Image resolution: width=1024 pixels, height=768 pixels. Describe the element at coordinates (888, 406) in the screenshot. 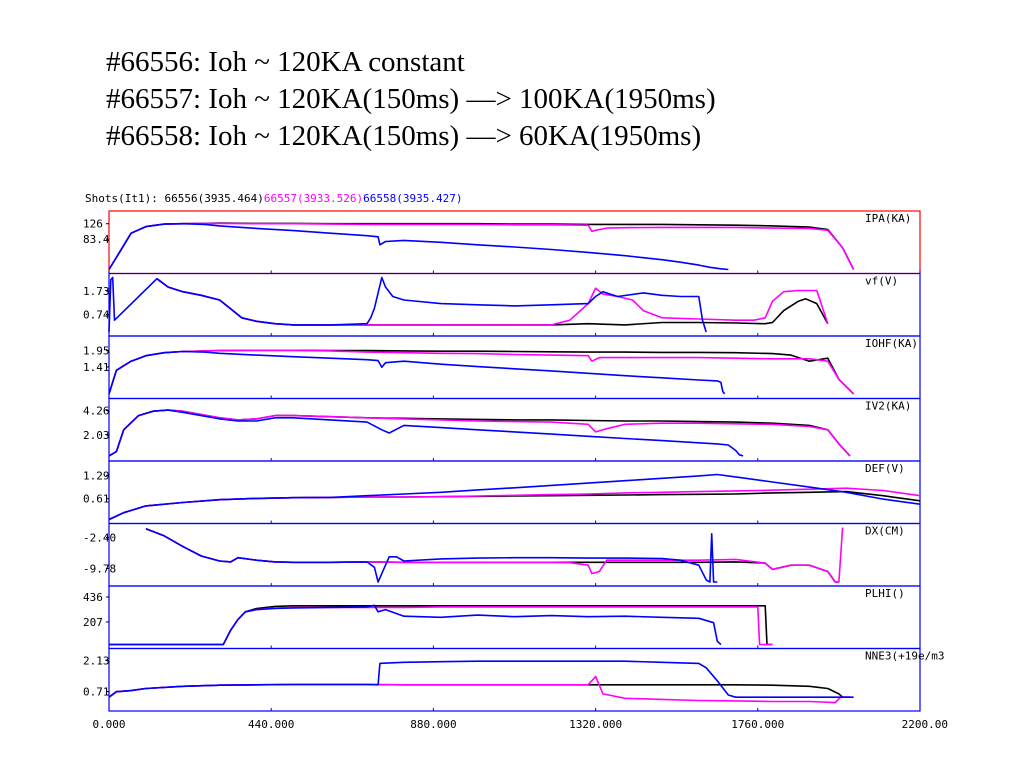

I see `panel-label-4: IV2(KA)` at that location.